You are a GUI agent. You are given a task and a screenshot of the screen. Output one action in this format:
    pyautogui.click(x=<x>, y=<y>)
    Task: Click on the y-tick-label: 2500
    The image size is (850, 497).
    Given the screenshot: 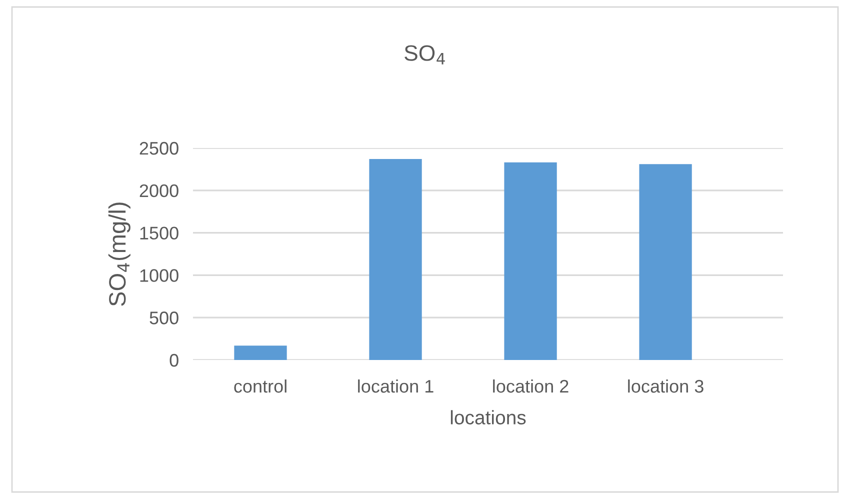 What is the action you would take?
    pyautogui.click(x=159, y=148)
    